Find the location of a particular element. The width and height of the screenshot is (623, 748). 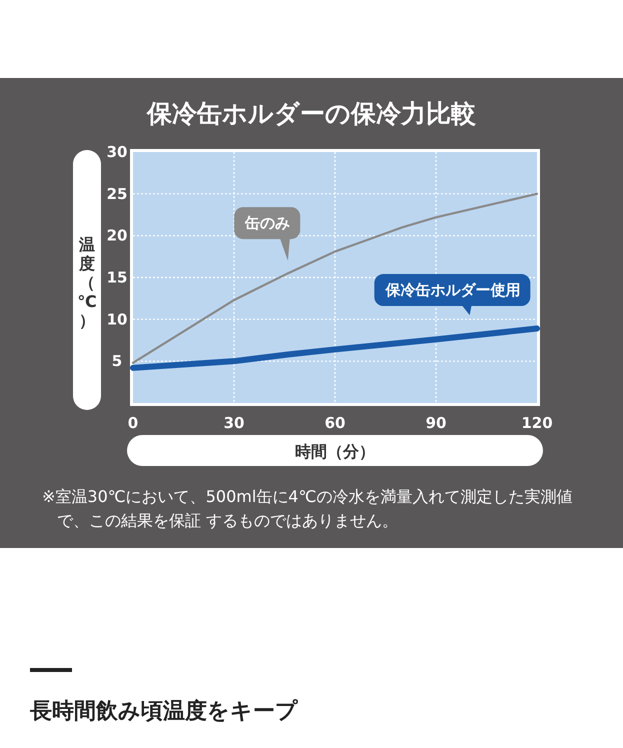

x-tick-label: 0 is located at coordinates (133, 423).